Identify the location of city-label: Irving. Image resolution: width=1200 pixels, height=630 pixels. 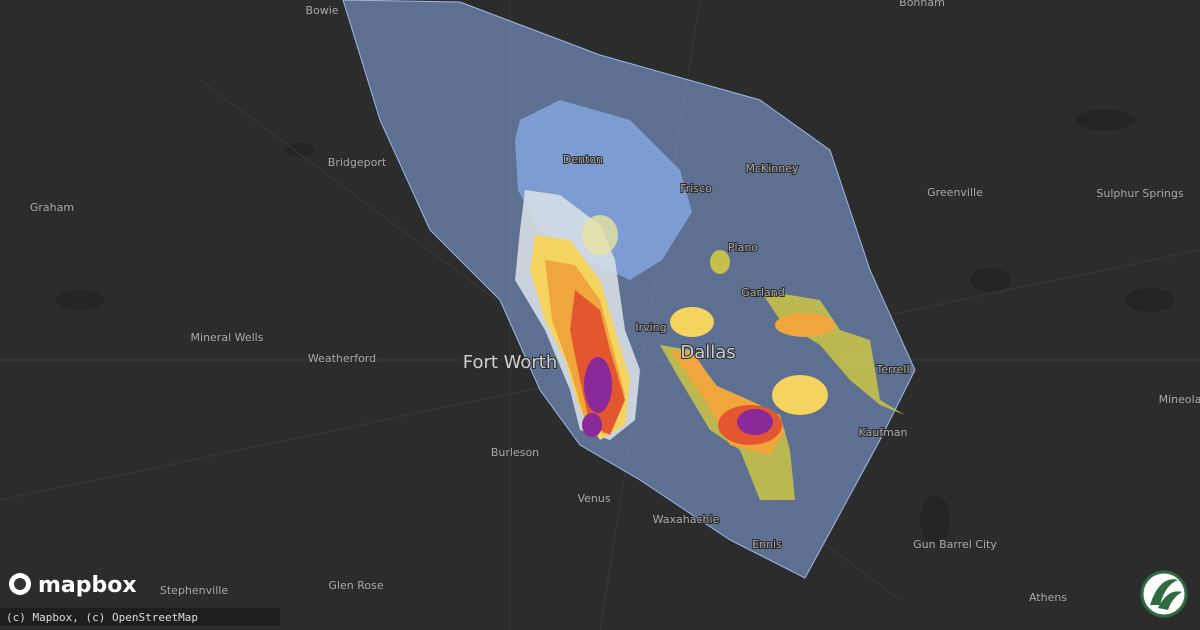
(650, 327).